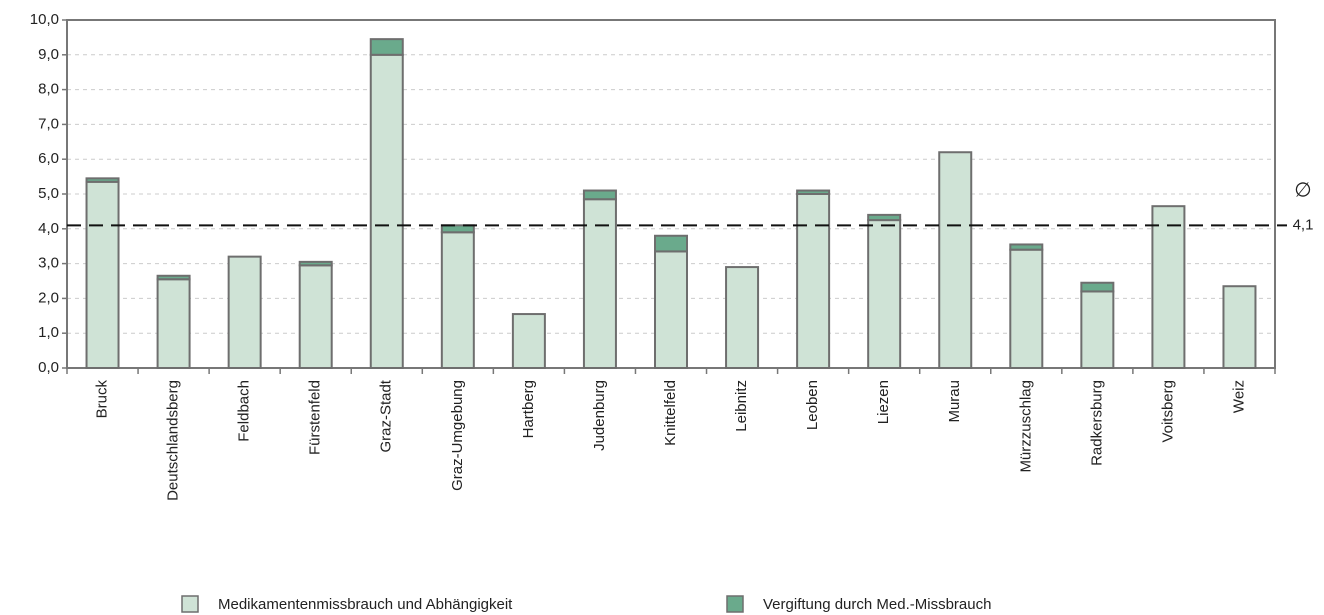 This screenshot has height=615, width=1324. Describe the element at coordinates (1096, 423) in the screenshot. I see `x-tick-label: Radkersburg` at that location.